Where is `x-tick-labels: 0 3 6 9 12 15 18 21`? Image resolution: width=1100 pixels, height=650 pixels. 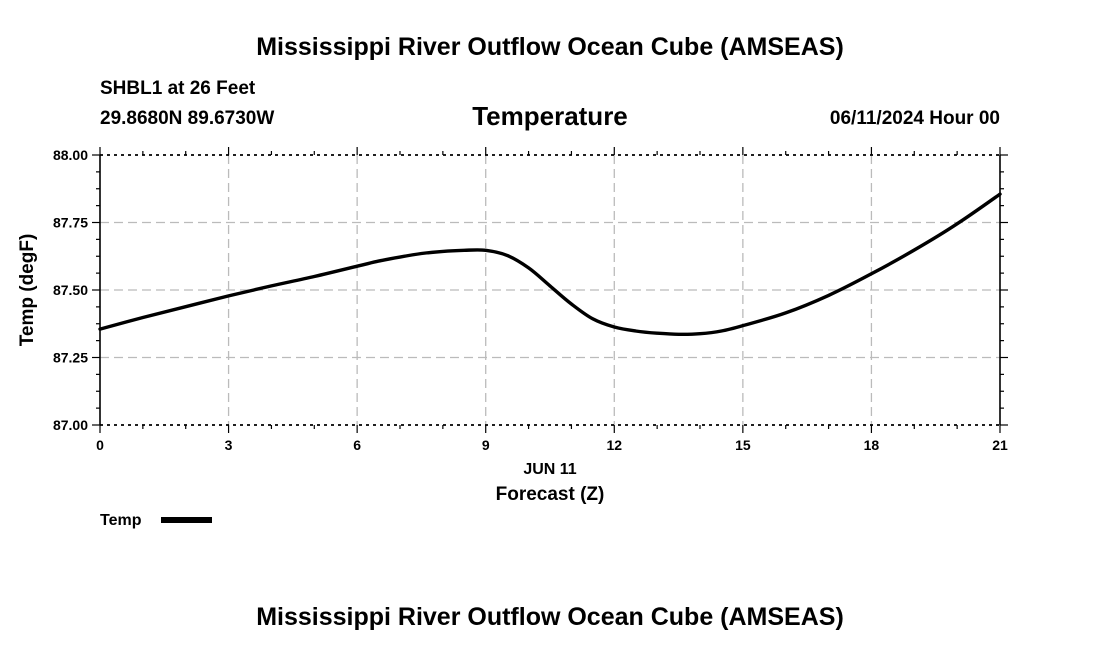 x-tick-labels: 0 3 6 9 12 15 18 21 is located at coordinates (552, 445).